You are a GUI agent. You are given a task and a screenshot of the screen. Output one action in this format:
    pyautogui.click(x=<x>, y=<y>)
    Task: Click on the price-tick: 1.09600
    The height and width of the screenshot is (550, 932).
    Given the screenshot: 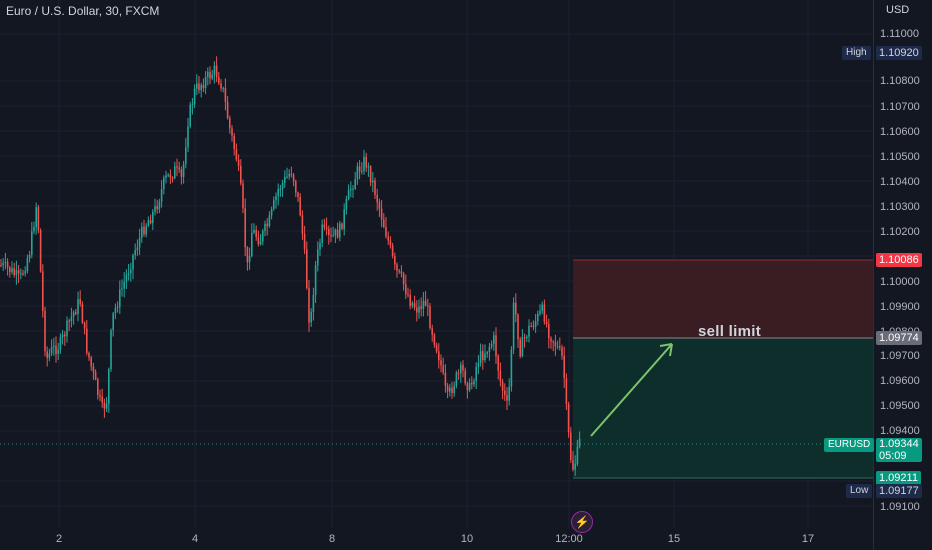 What is the action you would take?
    pyautogui.click(x=900, y=381)
    